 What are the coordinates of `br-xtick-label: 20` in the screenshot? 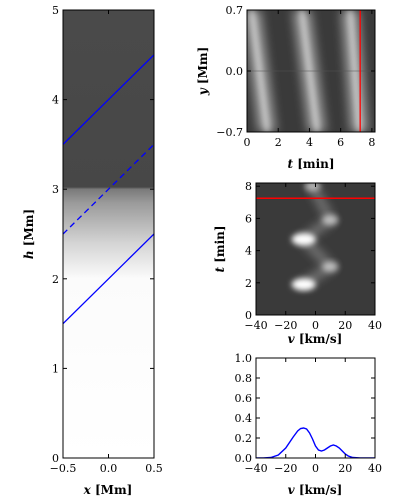 It's located at (345, 468).